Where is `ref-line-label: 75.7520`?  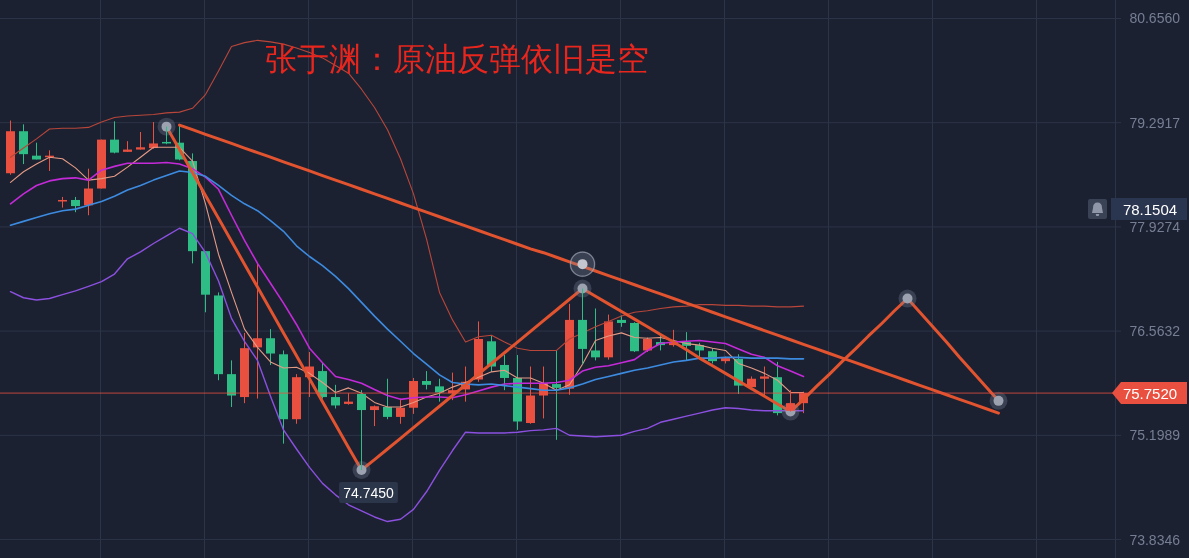
ref-line-label: 75.7520 is located at coordinates (1150, 393).